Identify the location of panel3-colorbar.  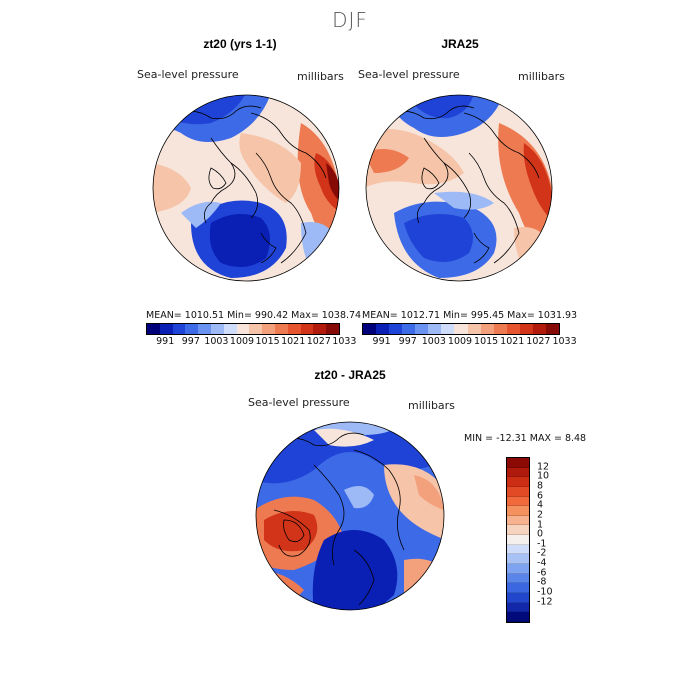
(518, 540).